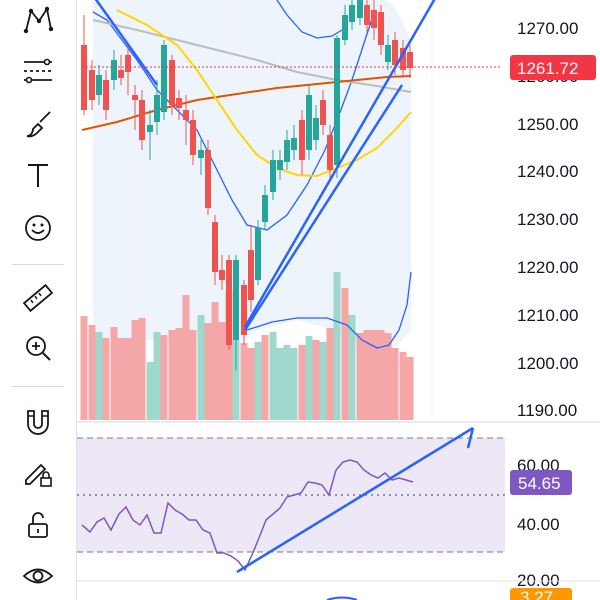  What do you see at coordinates (38, 228) in the screenshot?
I see `emoji-tool` at bounding box center [38, 228].